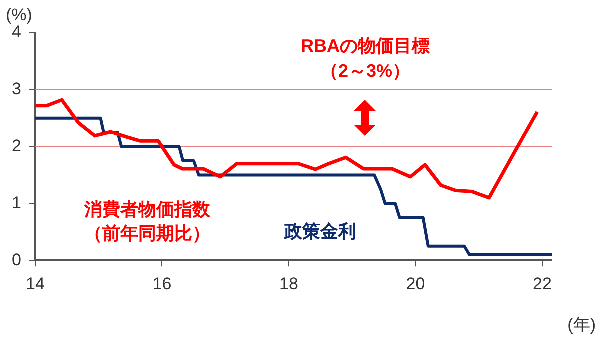  What do you see at coordinates (582, 325) in the screenshot?
I see `x-axis-title: (年)` at bounding box center [582, 325].